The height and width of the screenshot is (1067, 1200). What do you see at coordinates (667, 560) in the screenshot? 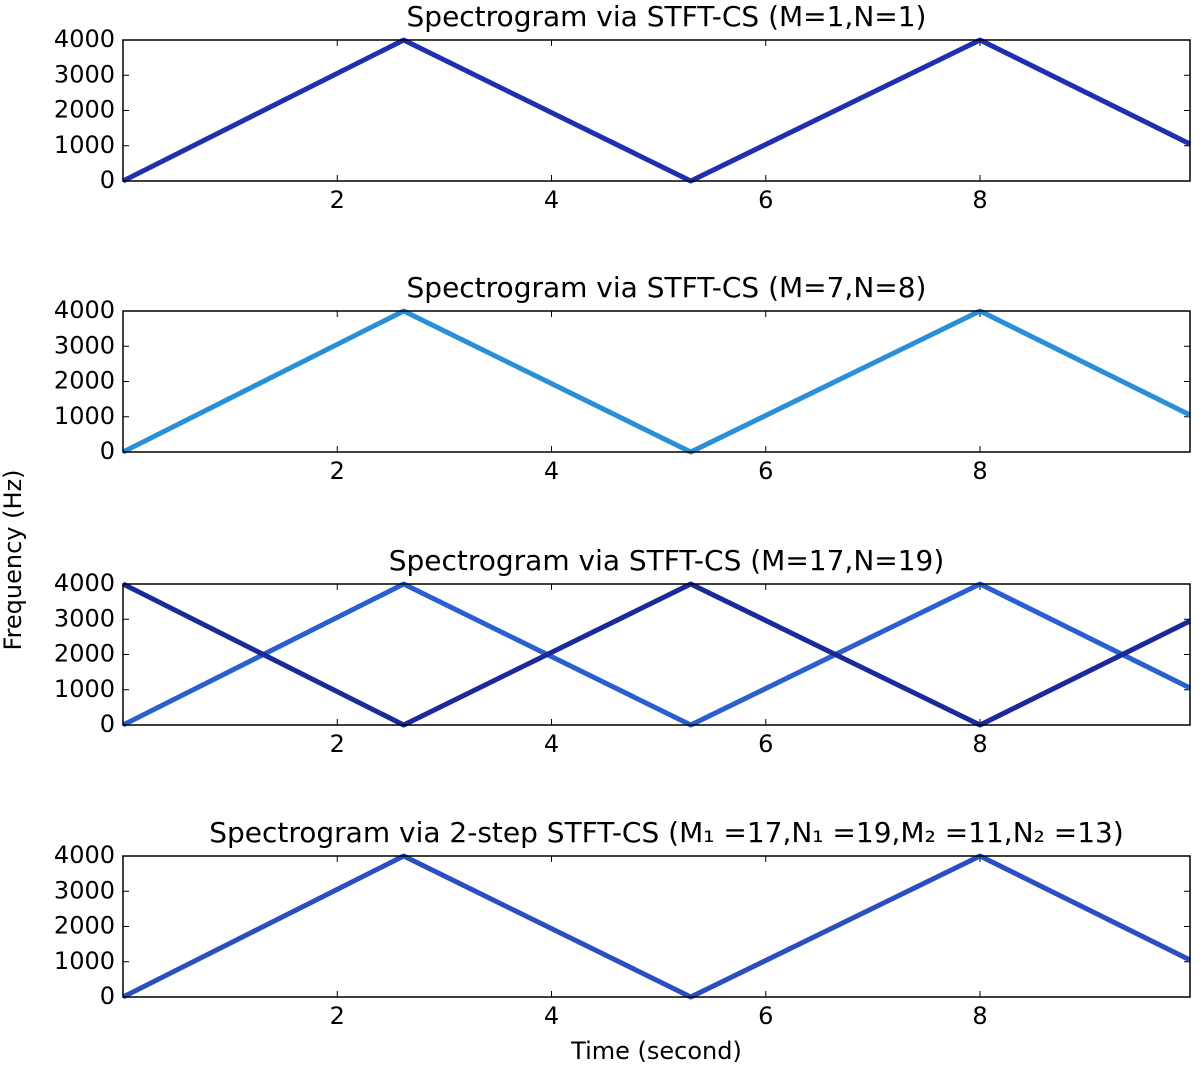
I see `chart-title: Spectrogram via STFT-CS (M=17,N=19)` at bounding box center [667, 560].